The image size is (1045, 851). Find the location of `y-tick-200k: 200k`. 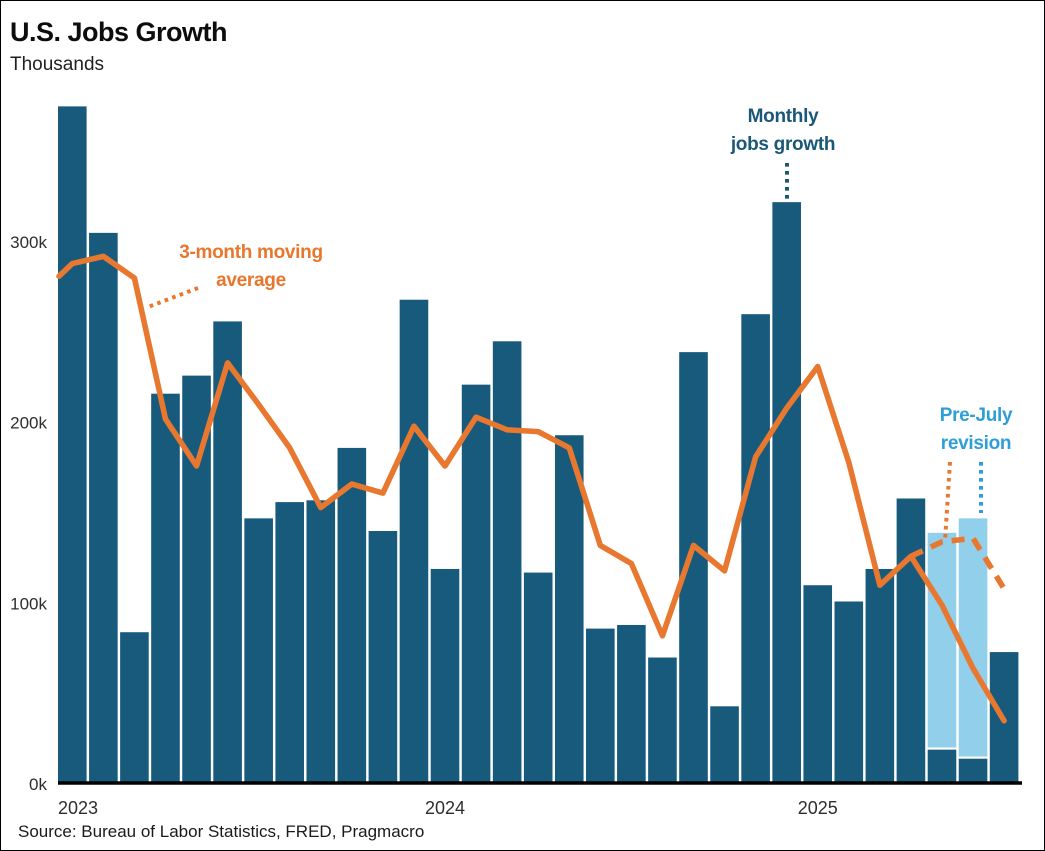

y-tick-200k: 200k is located at coordinates (28, 423).